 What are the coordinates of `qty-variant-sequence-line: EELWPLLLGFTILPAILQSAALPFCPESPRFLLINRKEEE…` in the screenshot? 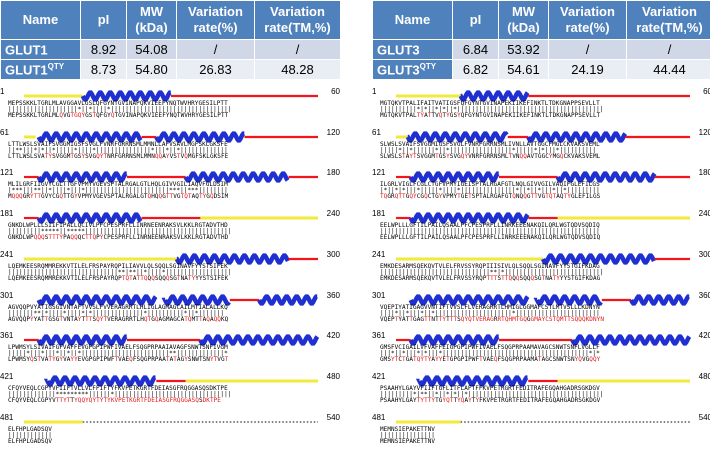 It's located at (490, 238).